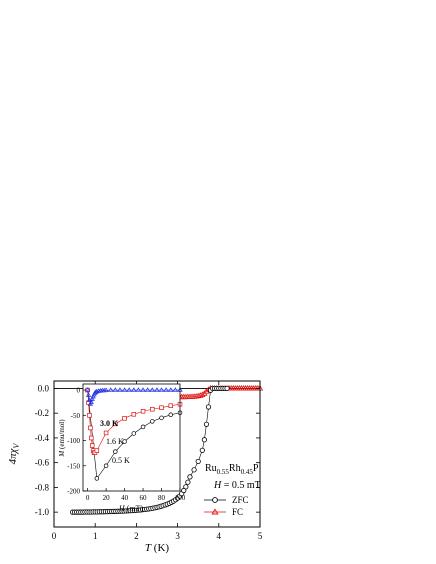 This screenshot has width=436, height=564. I want to click on main-x-tick-label: 0, so click(54, 536).